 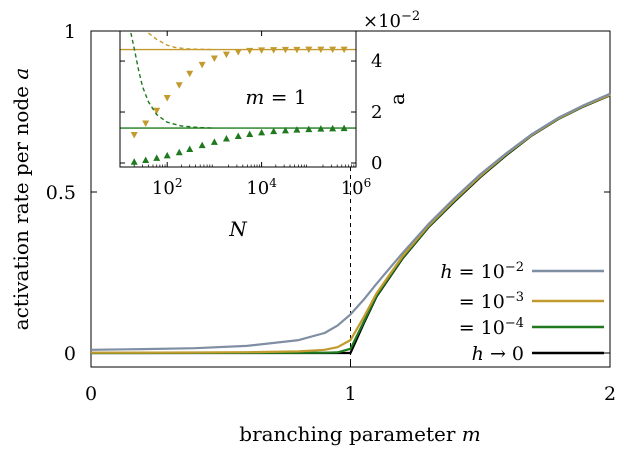 What do you see at coordinates (498, 354) in the screenshot?
I see `legend-label: h → 0` at bounding box center [498, 354].